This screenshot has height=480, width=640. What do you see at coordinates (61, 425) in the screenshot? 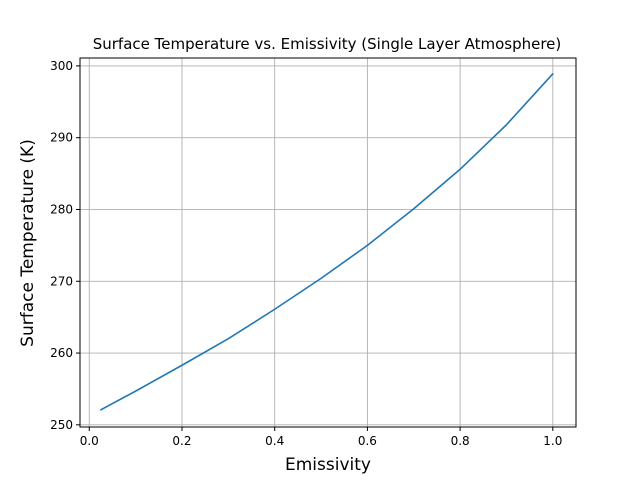
I see `y-tick-label: 250` at bounding box center [61, 425].